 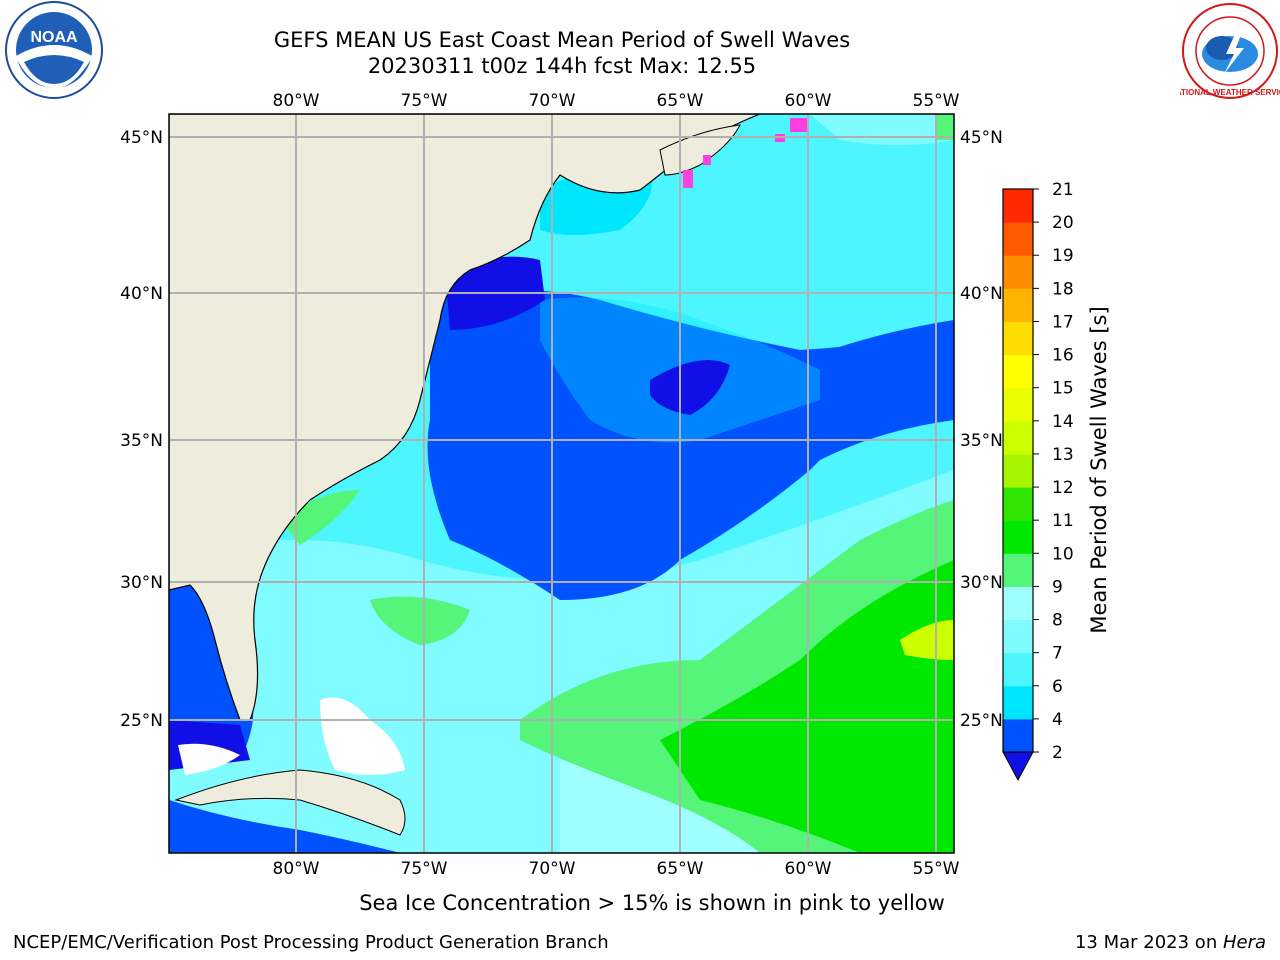 I want to click on colorbar-label: Mean Period of Swell Waves [s], so click(x=1099, y=469).